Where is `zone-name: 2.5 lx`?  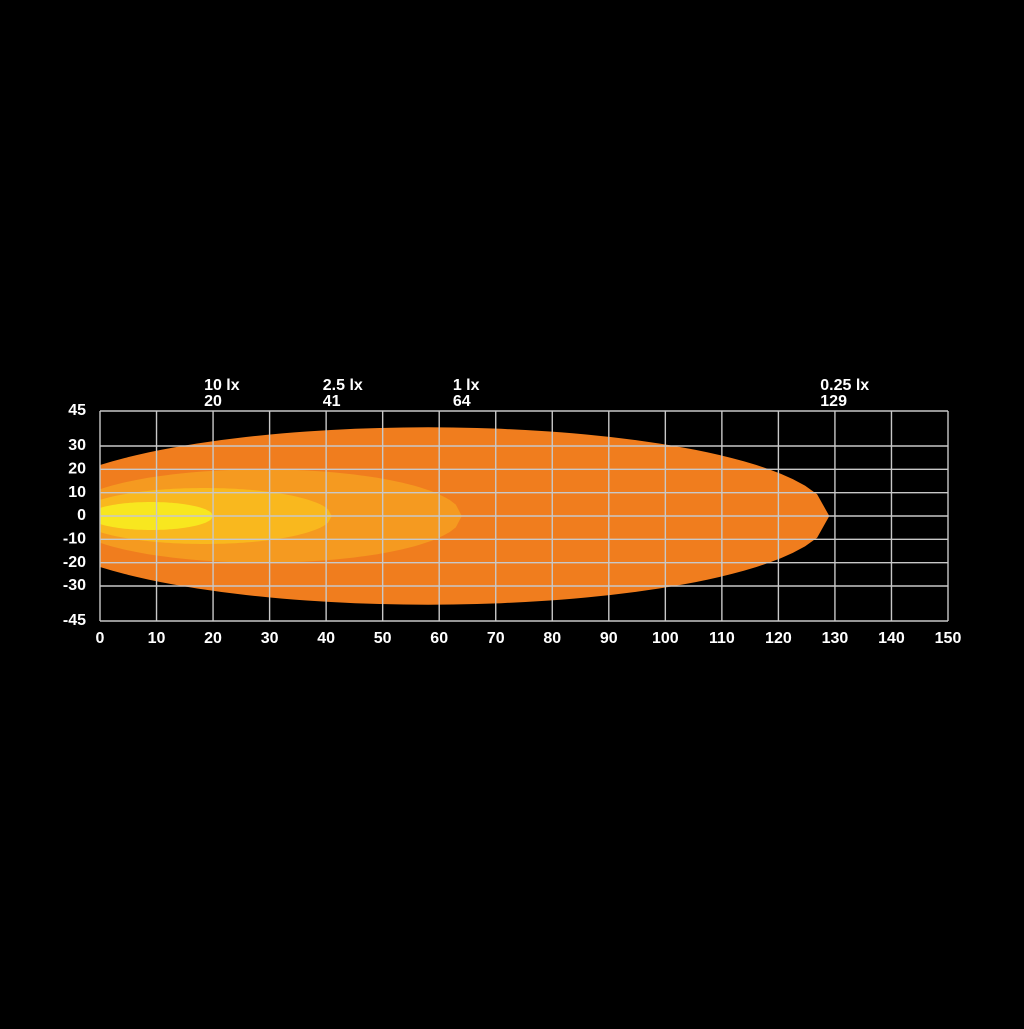
zone-name: 2.5 lx is located at coordinates (343, 385).